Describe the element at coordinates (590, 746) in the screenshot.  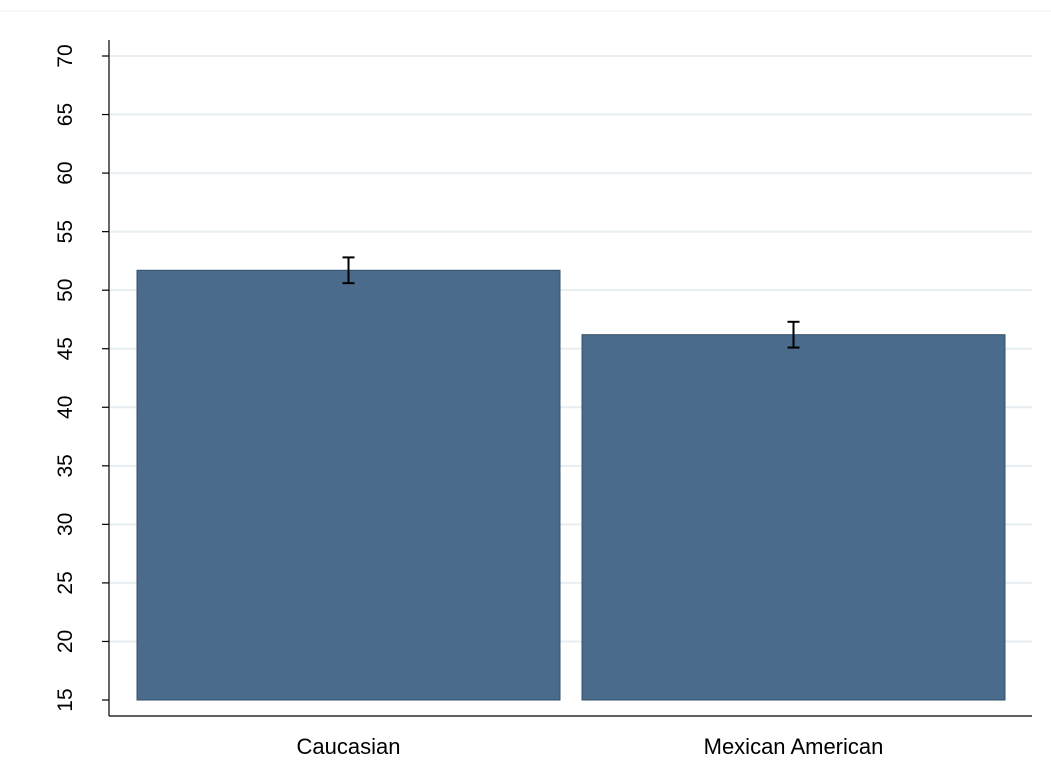
I see `x-axis-labels: Caucasian Mexican American` at that location.